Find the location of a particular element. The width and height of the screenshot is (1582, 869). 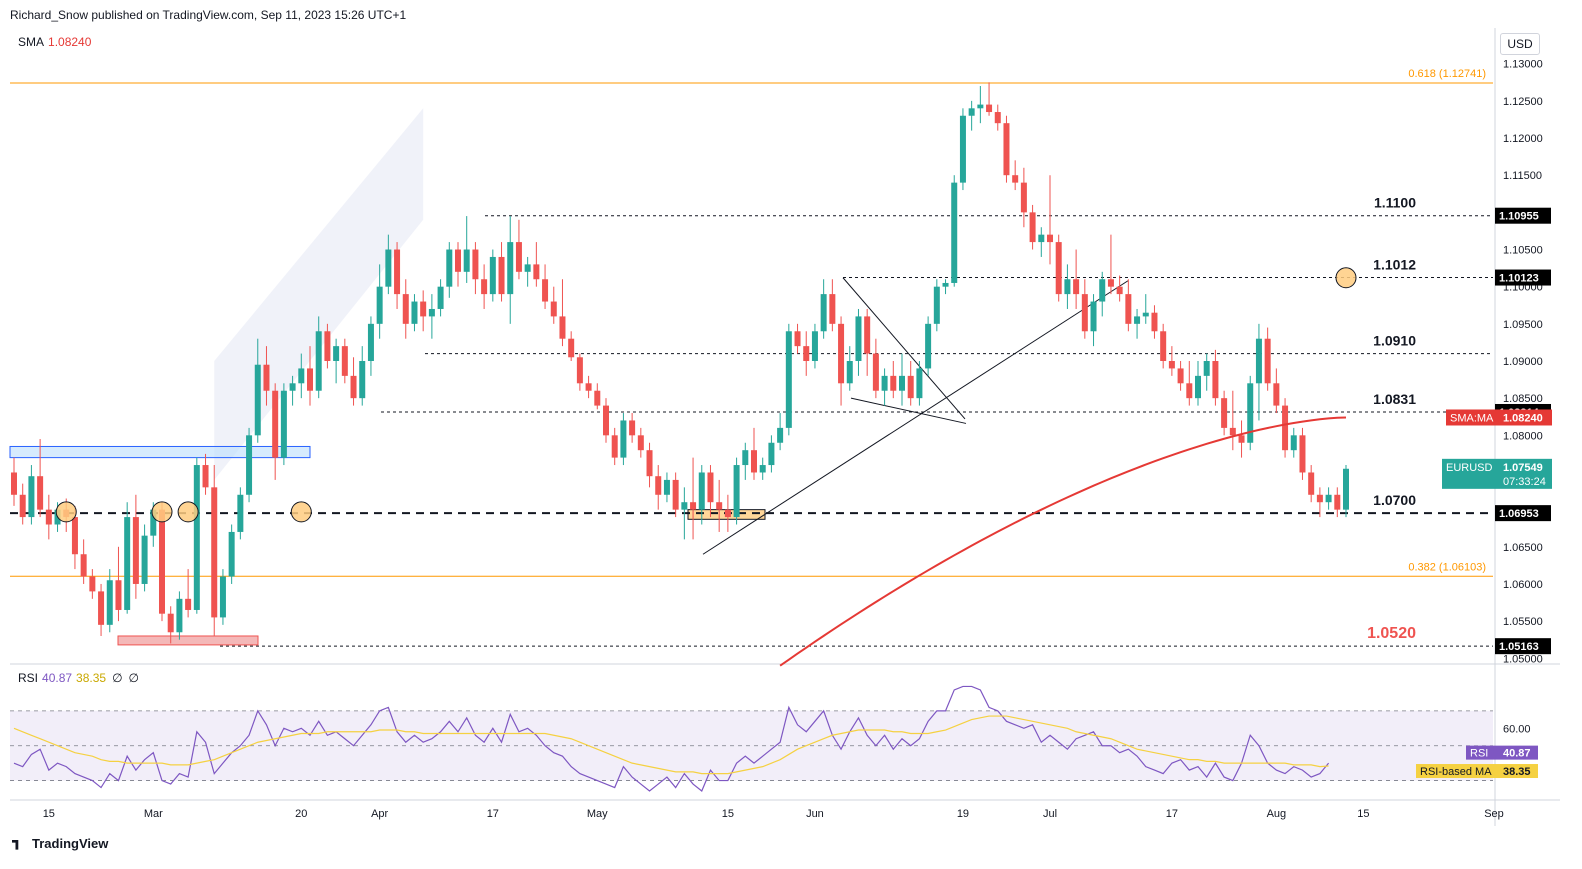

x-axis-tick-label: 19 is located at coordinates (963, 814).